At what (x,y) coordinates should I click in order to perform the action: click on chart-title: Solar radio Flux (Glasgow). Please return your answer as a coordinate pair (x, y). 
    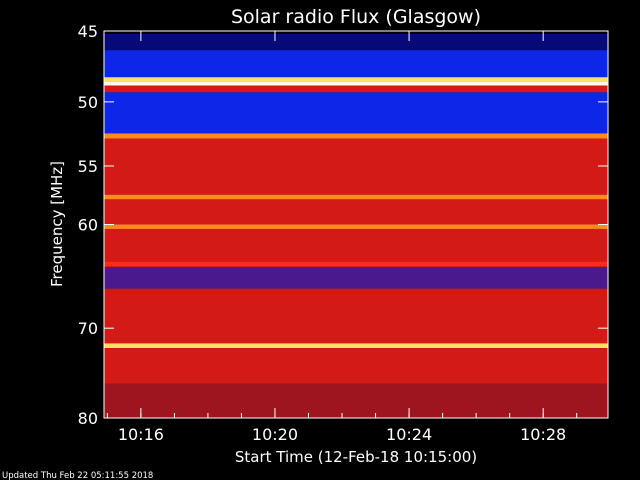
    Looking at the image, I should click on (356, 17).